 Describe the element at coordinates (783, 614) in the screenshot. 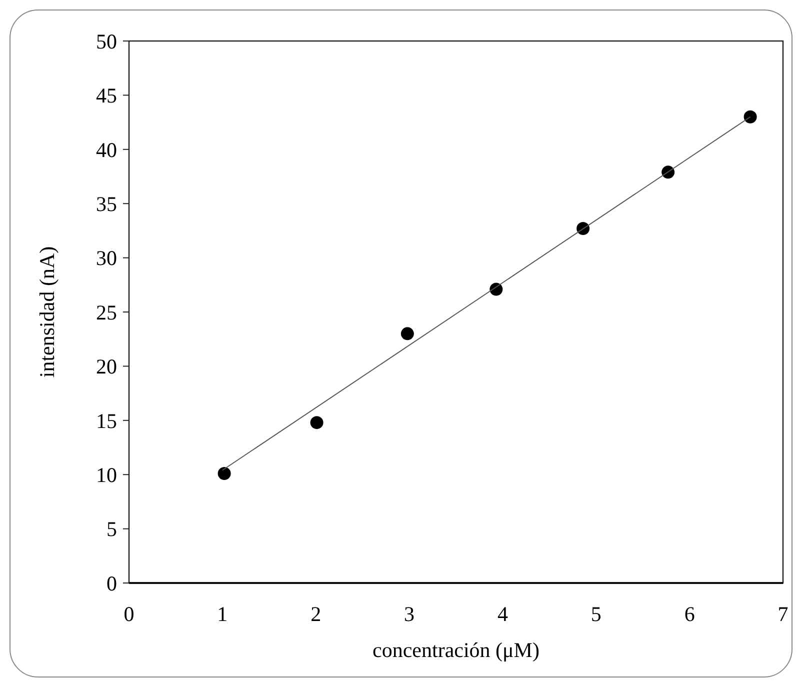

I see `x-tick-label: 7` at that location.